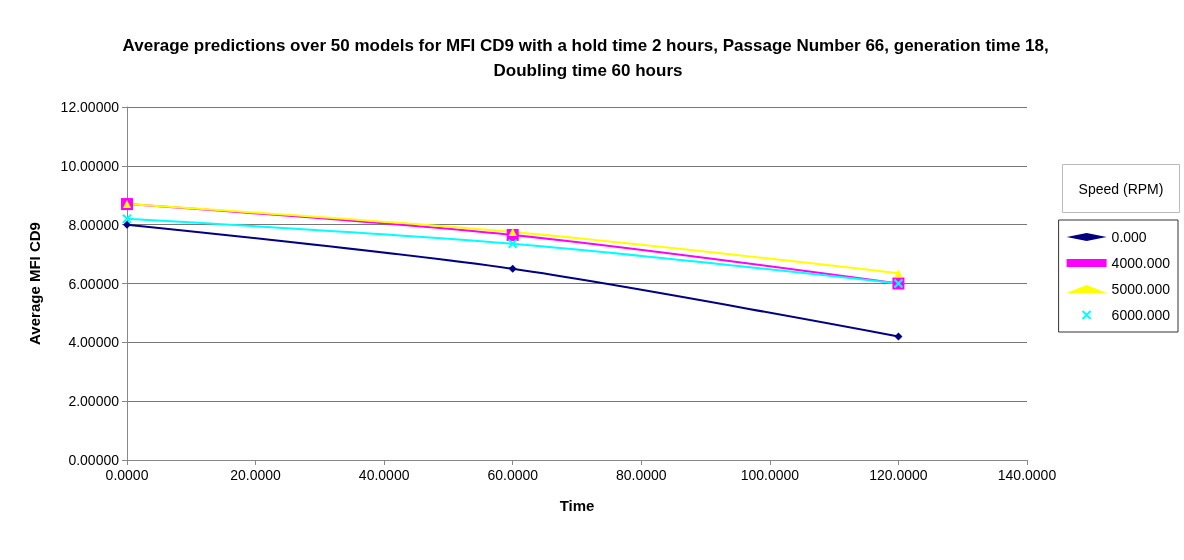 Image resolution: width=1184 pixels, height=560 pixels. I want to click on x-tick-label: 40.0000, so click(384, 475).